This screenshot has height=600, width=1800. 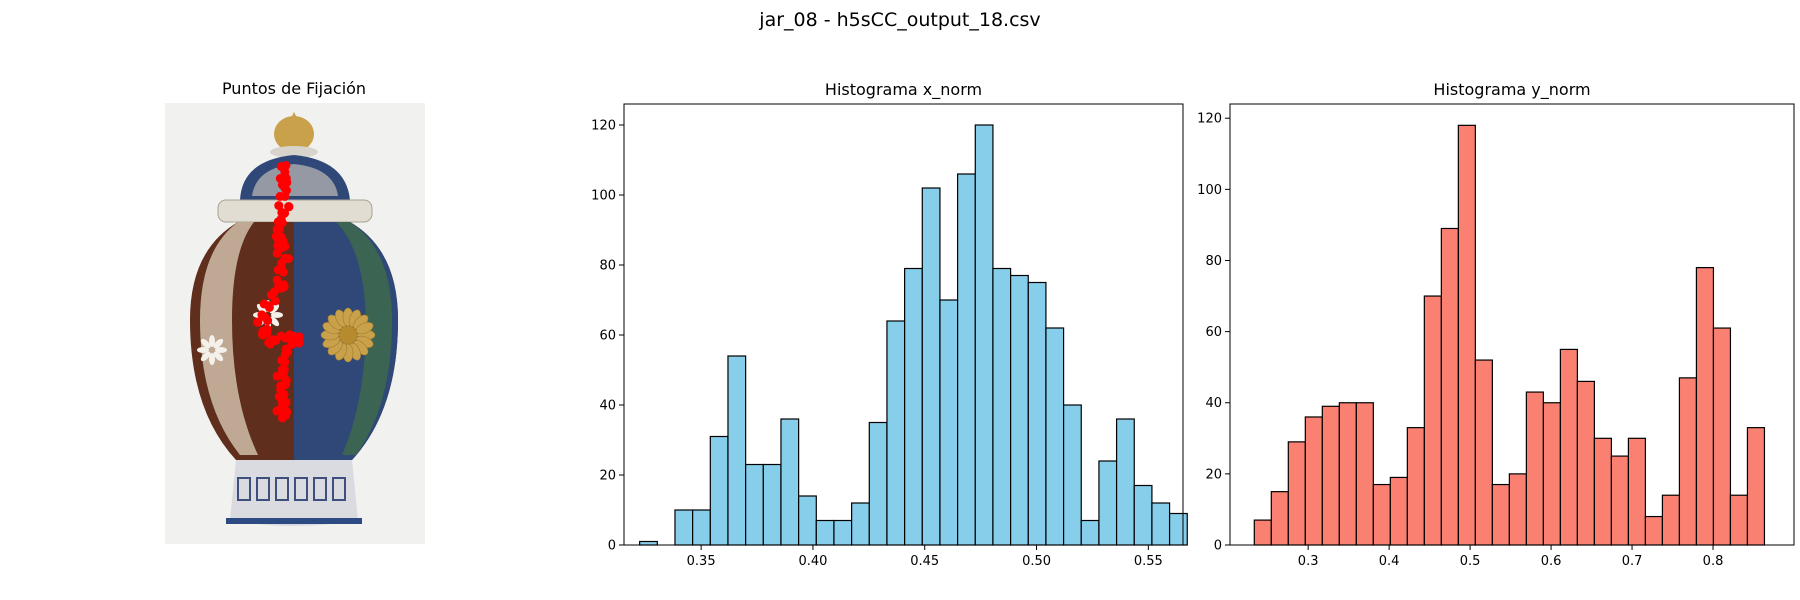 What do you see at coordinates (1713, 561) in the screenshot?
I see `x-tick-label: 0.8` at bounding box center [1713, 561].